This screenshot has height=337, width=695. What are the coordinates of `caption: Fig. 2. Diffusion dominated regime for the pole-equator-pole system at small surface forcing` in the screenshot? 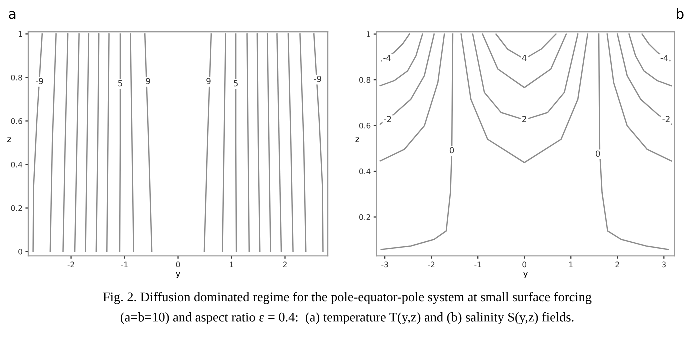 It's located at (347, 298).